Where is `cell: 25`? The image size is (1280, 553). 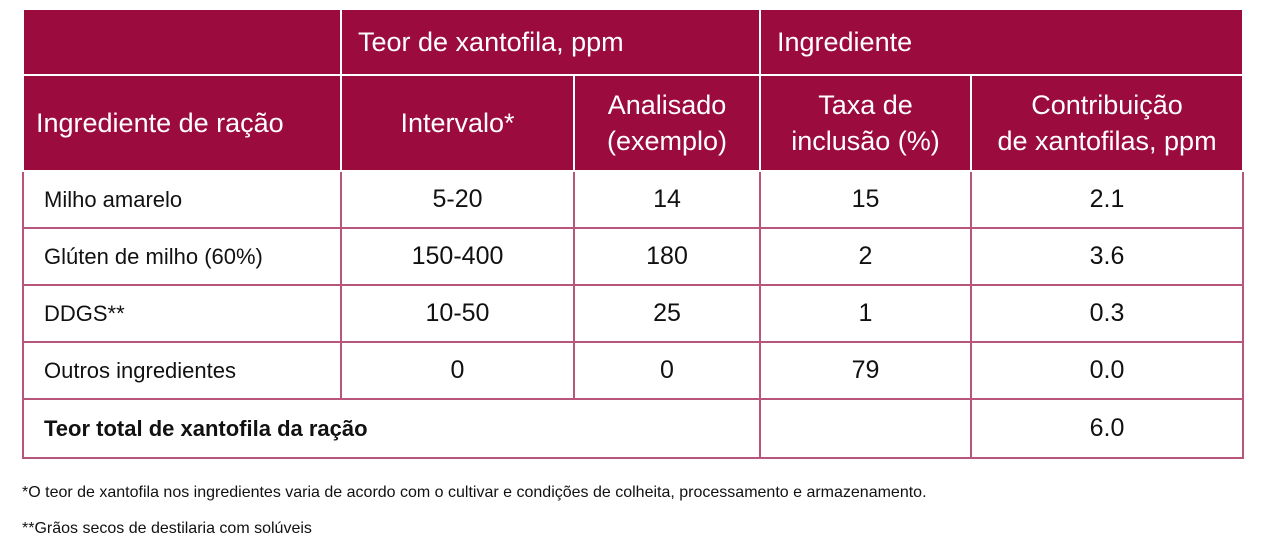
cell: 25 is located at coordinates (667, 313).